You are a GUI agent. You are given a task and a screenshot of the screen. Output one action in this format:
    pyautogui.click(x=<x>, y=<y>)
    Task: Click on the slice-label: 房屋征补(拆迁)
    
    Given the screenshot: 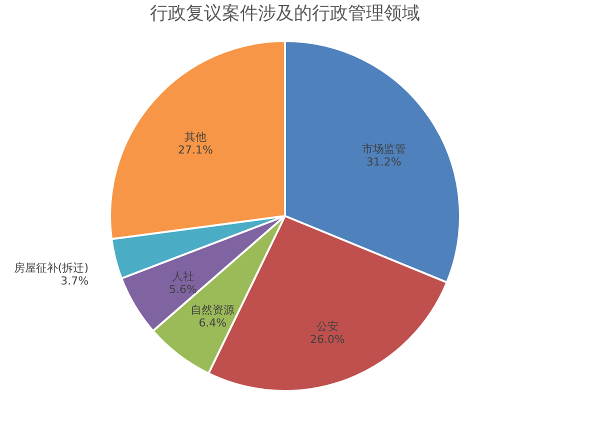 What is the action you would take?
    pyautogui.click(x=51, y=267)
    